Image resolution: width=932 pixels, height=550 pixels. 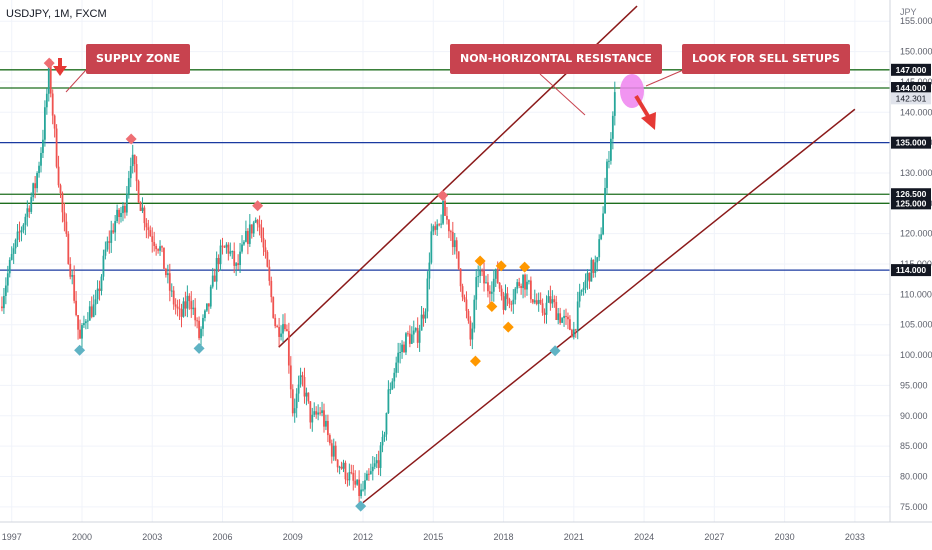 What do you see at coordinates (199, 348) in the screenshot?
I see `swing-low-marker` at bounding box center [199, 348].